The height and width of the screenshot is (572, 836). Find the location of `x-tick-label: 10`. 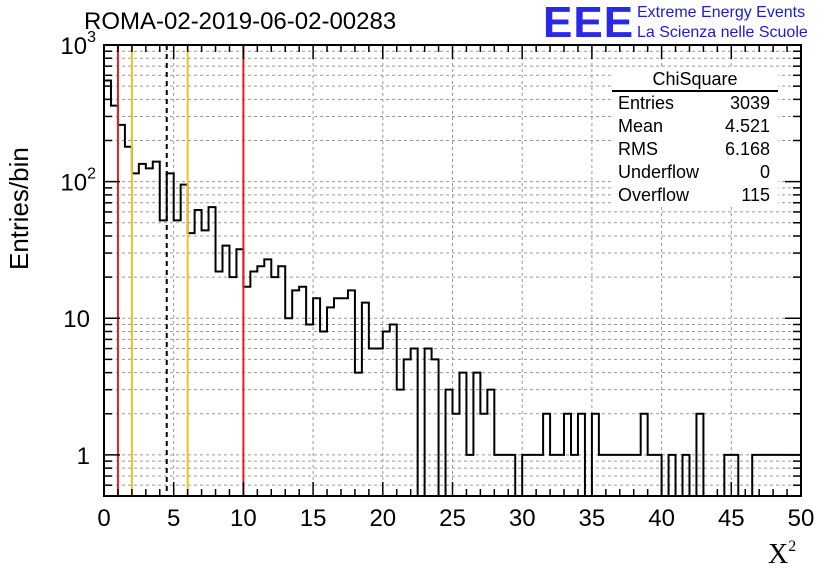

x-tick-label: 10 is located at coordinates (243, 518).